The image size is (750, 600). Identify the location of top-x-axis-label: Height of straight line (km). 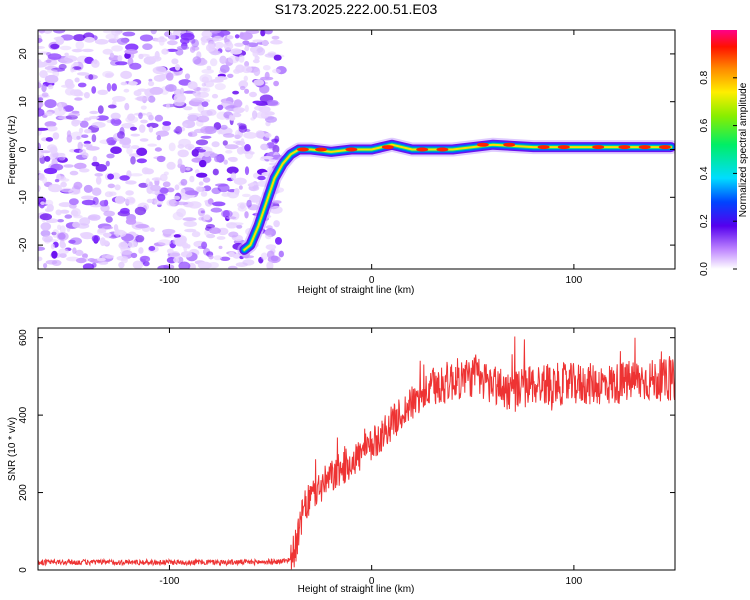
(356, 290).